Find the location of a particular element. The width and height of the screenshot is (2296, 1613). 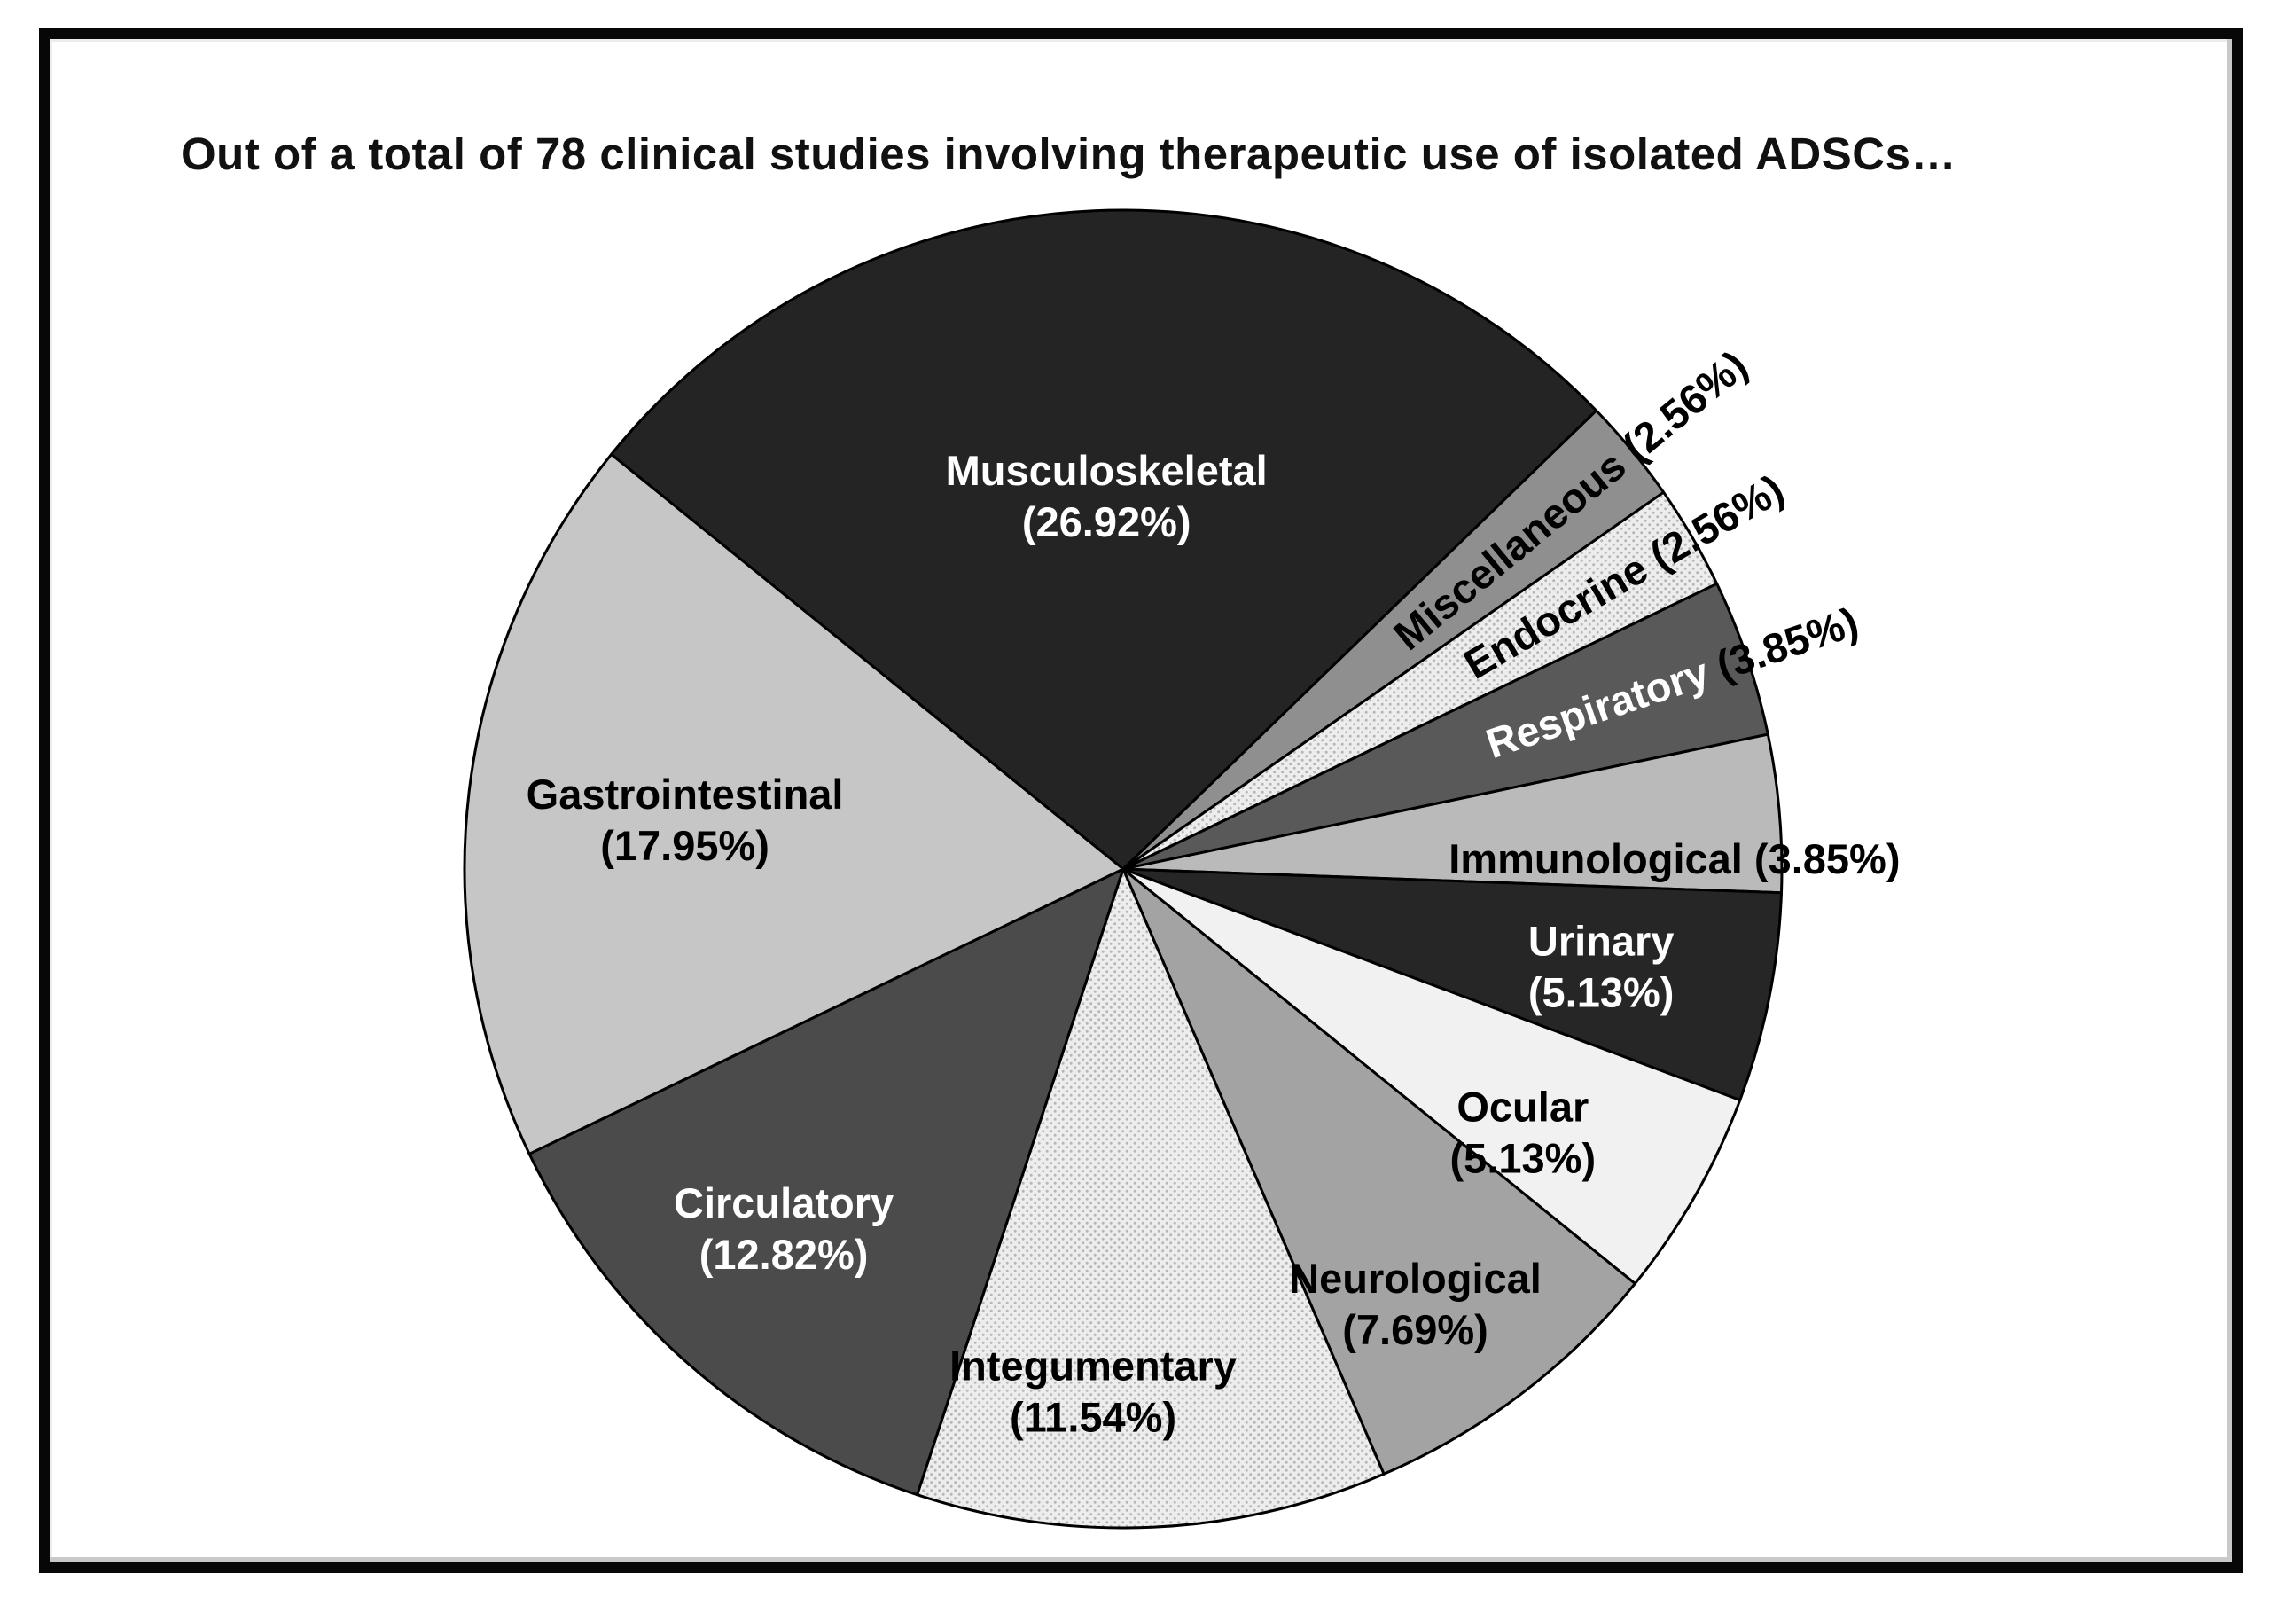

pie-slice-ocular is located at coordinates (1431, 1076).